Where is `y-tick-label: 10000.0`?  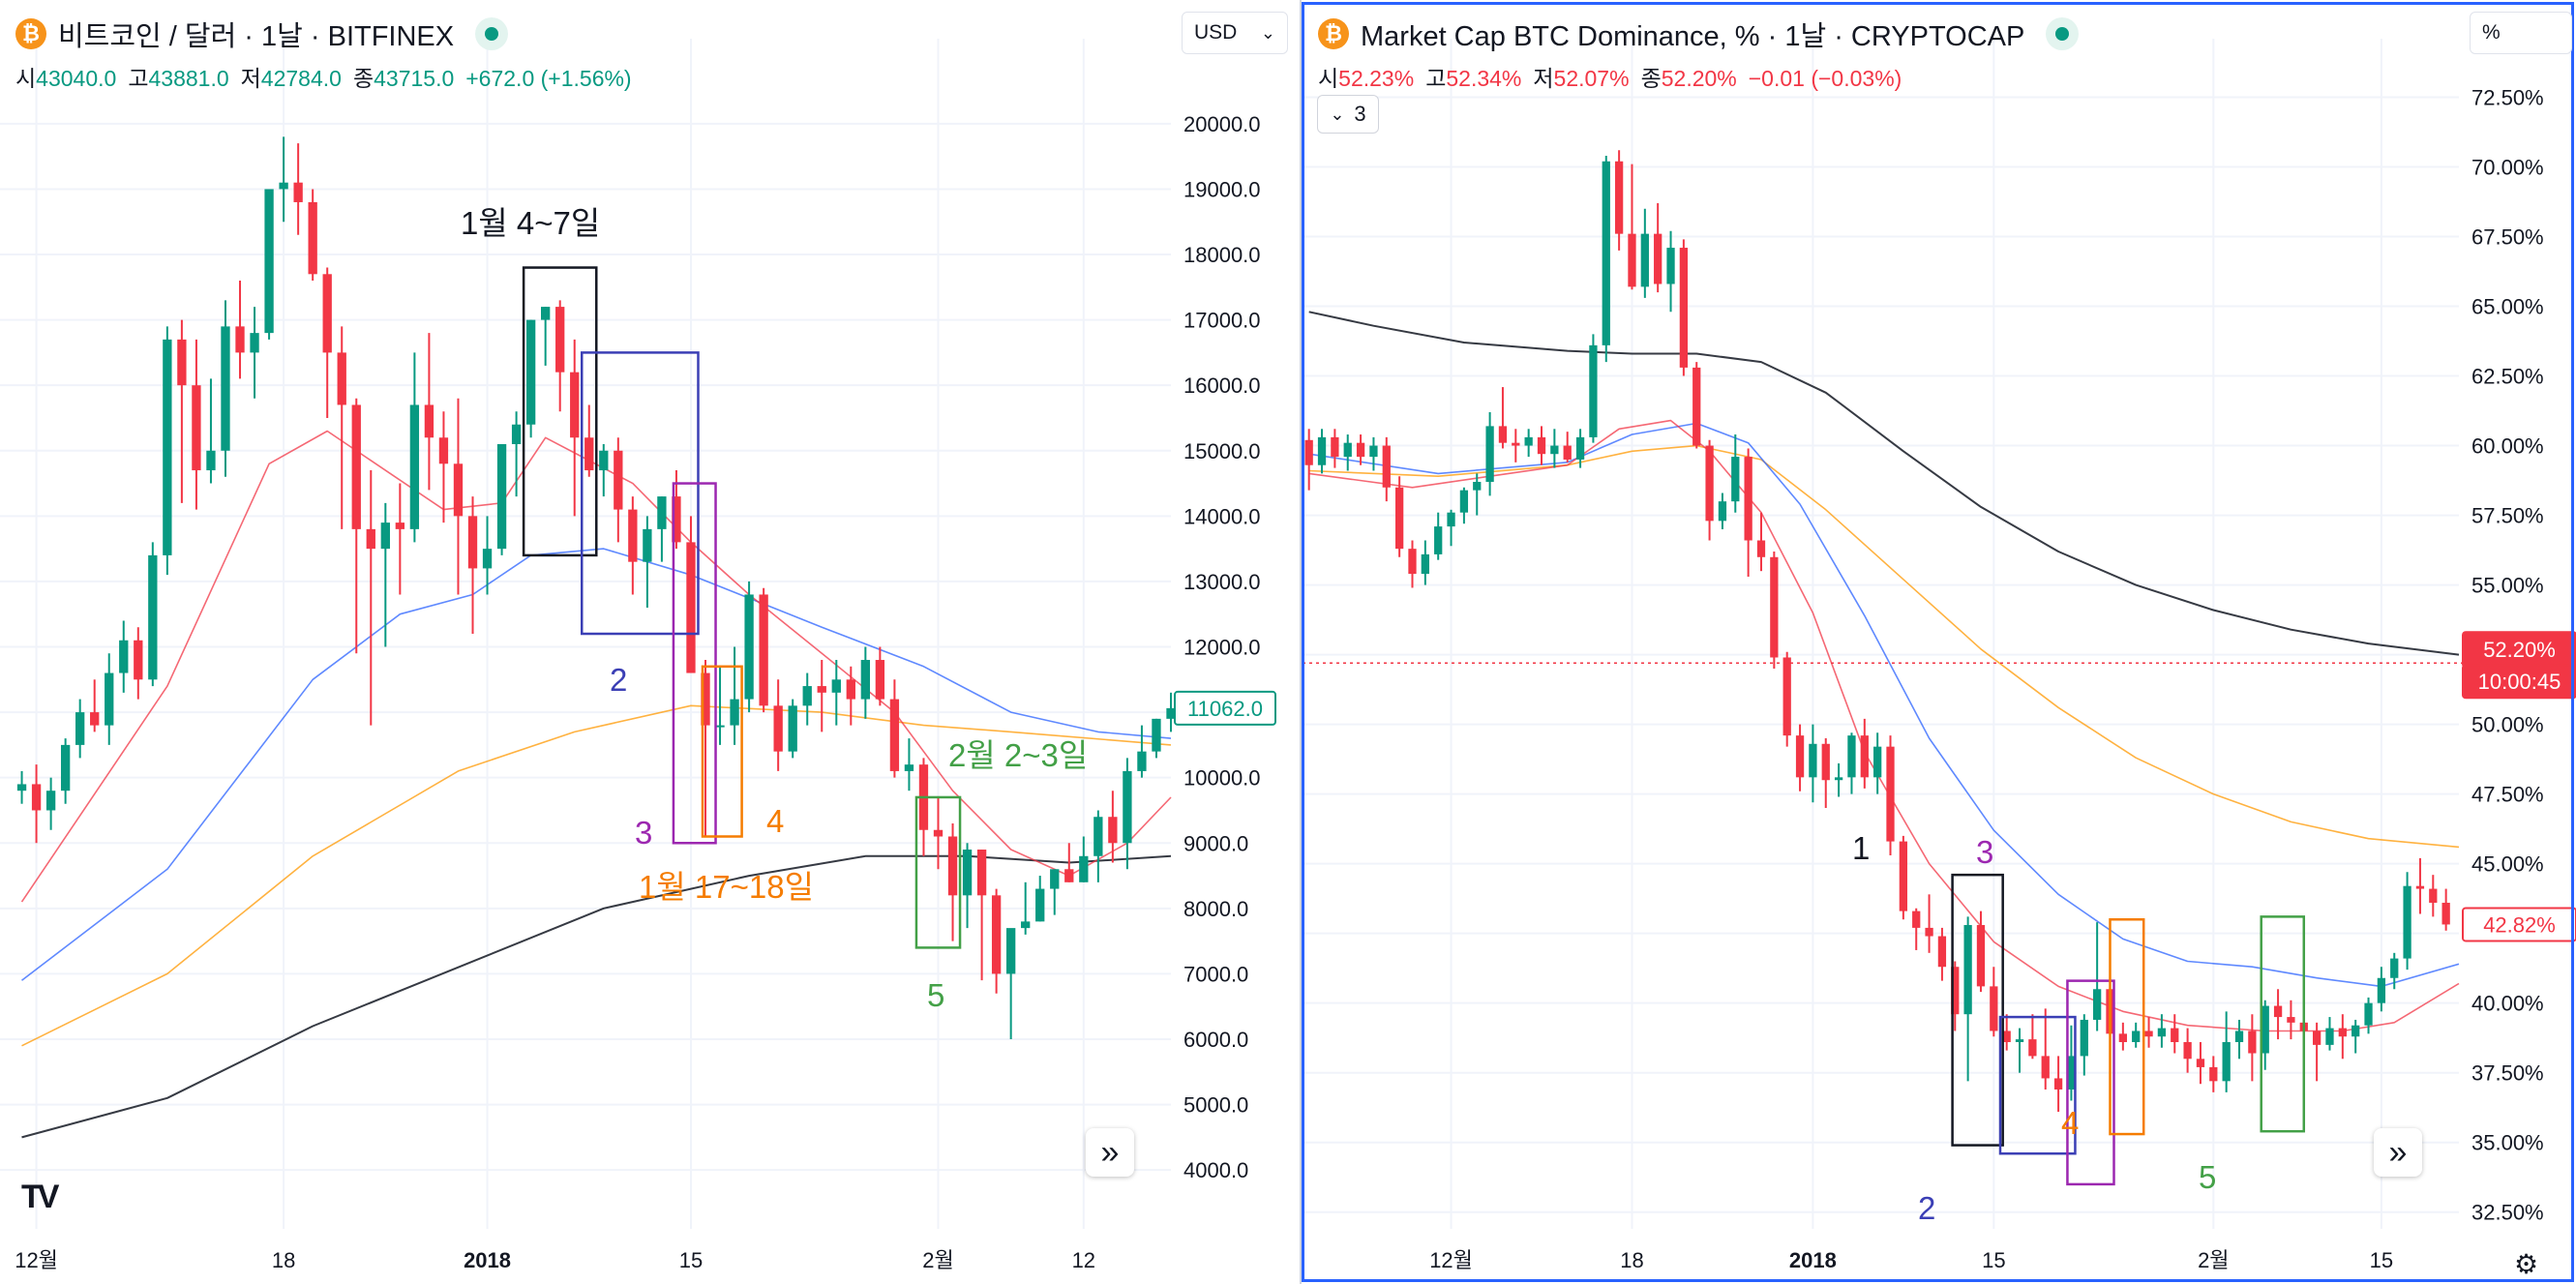 y-tick-label: 10000.0 is located at coordinates (1222, 778).